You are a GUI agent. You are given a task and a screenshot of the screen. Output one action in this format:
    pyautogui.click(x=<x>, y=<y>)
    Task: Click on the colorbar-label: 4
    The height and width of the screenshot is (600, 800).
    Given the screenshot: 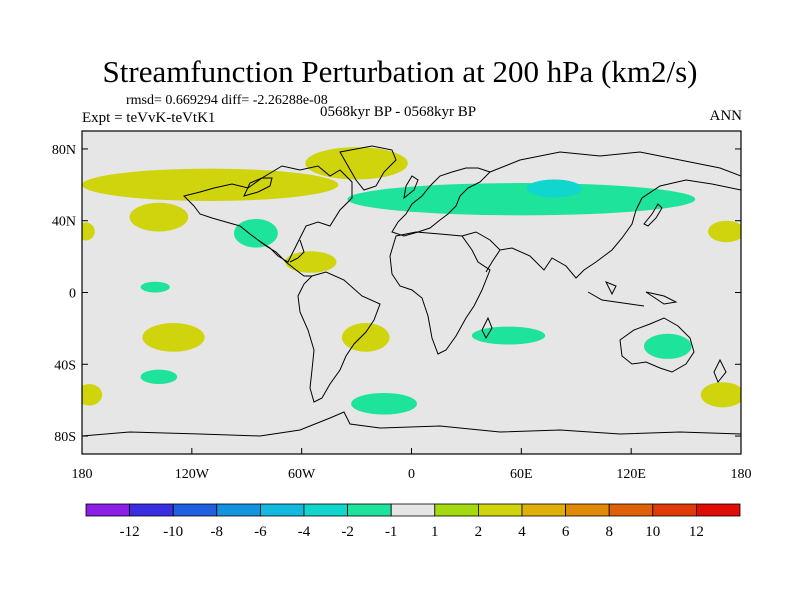 What is the action you would take?
    pyautogui.click(x=522, y=532)
    